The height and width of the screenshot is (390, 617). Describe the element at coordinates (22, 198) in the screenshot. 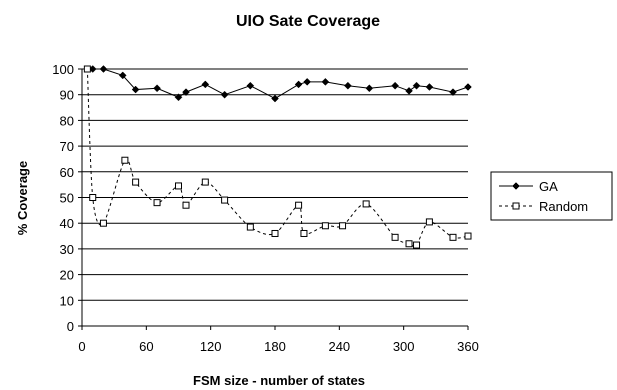

I see `y-axis-label: % Coverage` at that location.